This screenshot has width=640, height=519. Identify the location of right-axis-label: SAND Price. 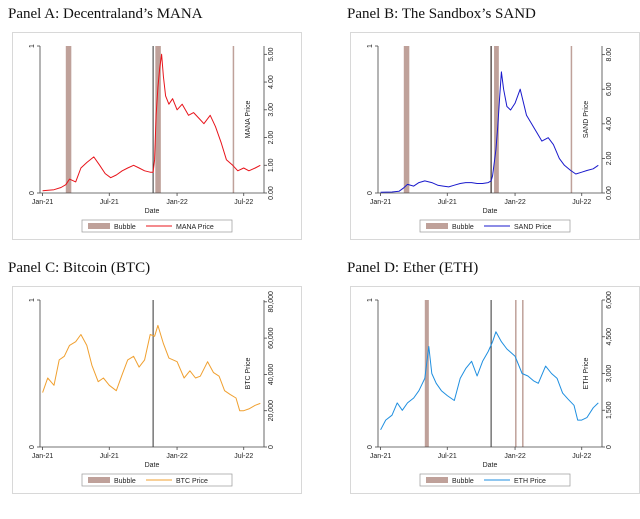
(586, 119).